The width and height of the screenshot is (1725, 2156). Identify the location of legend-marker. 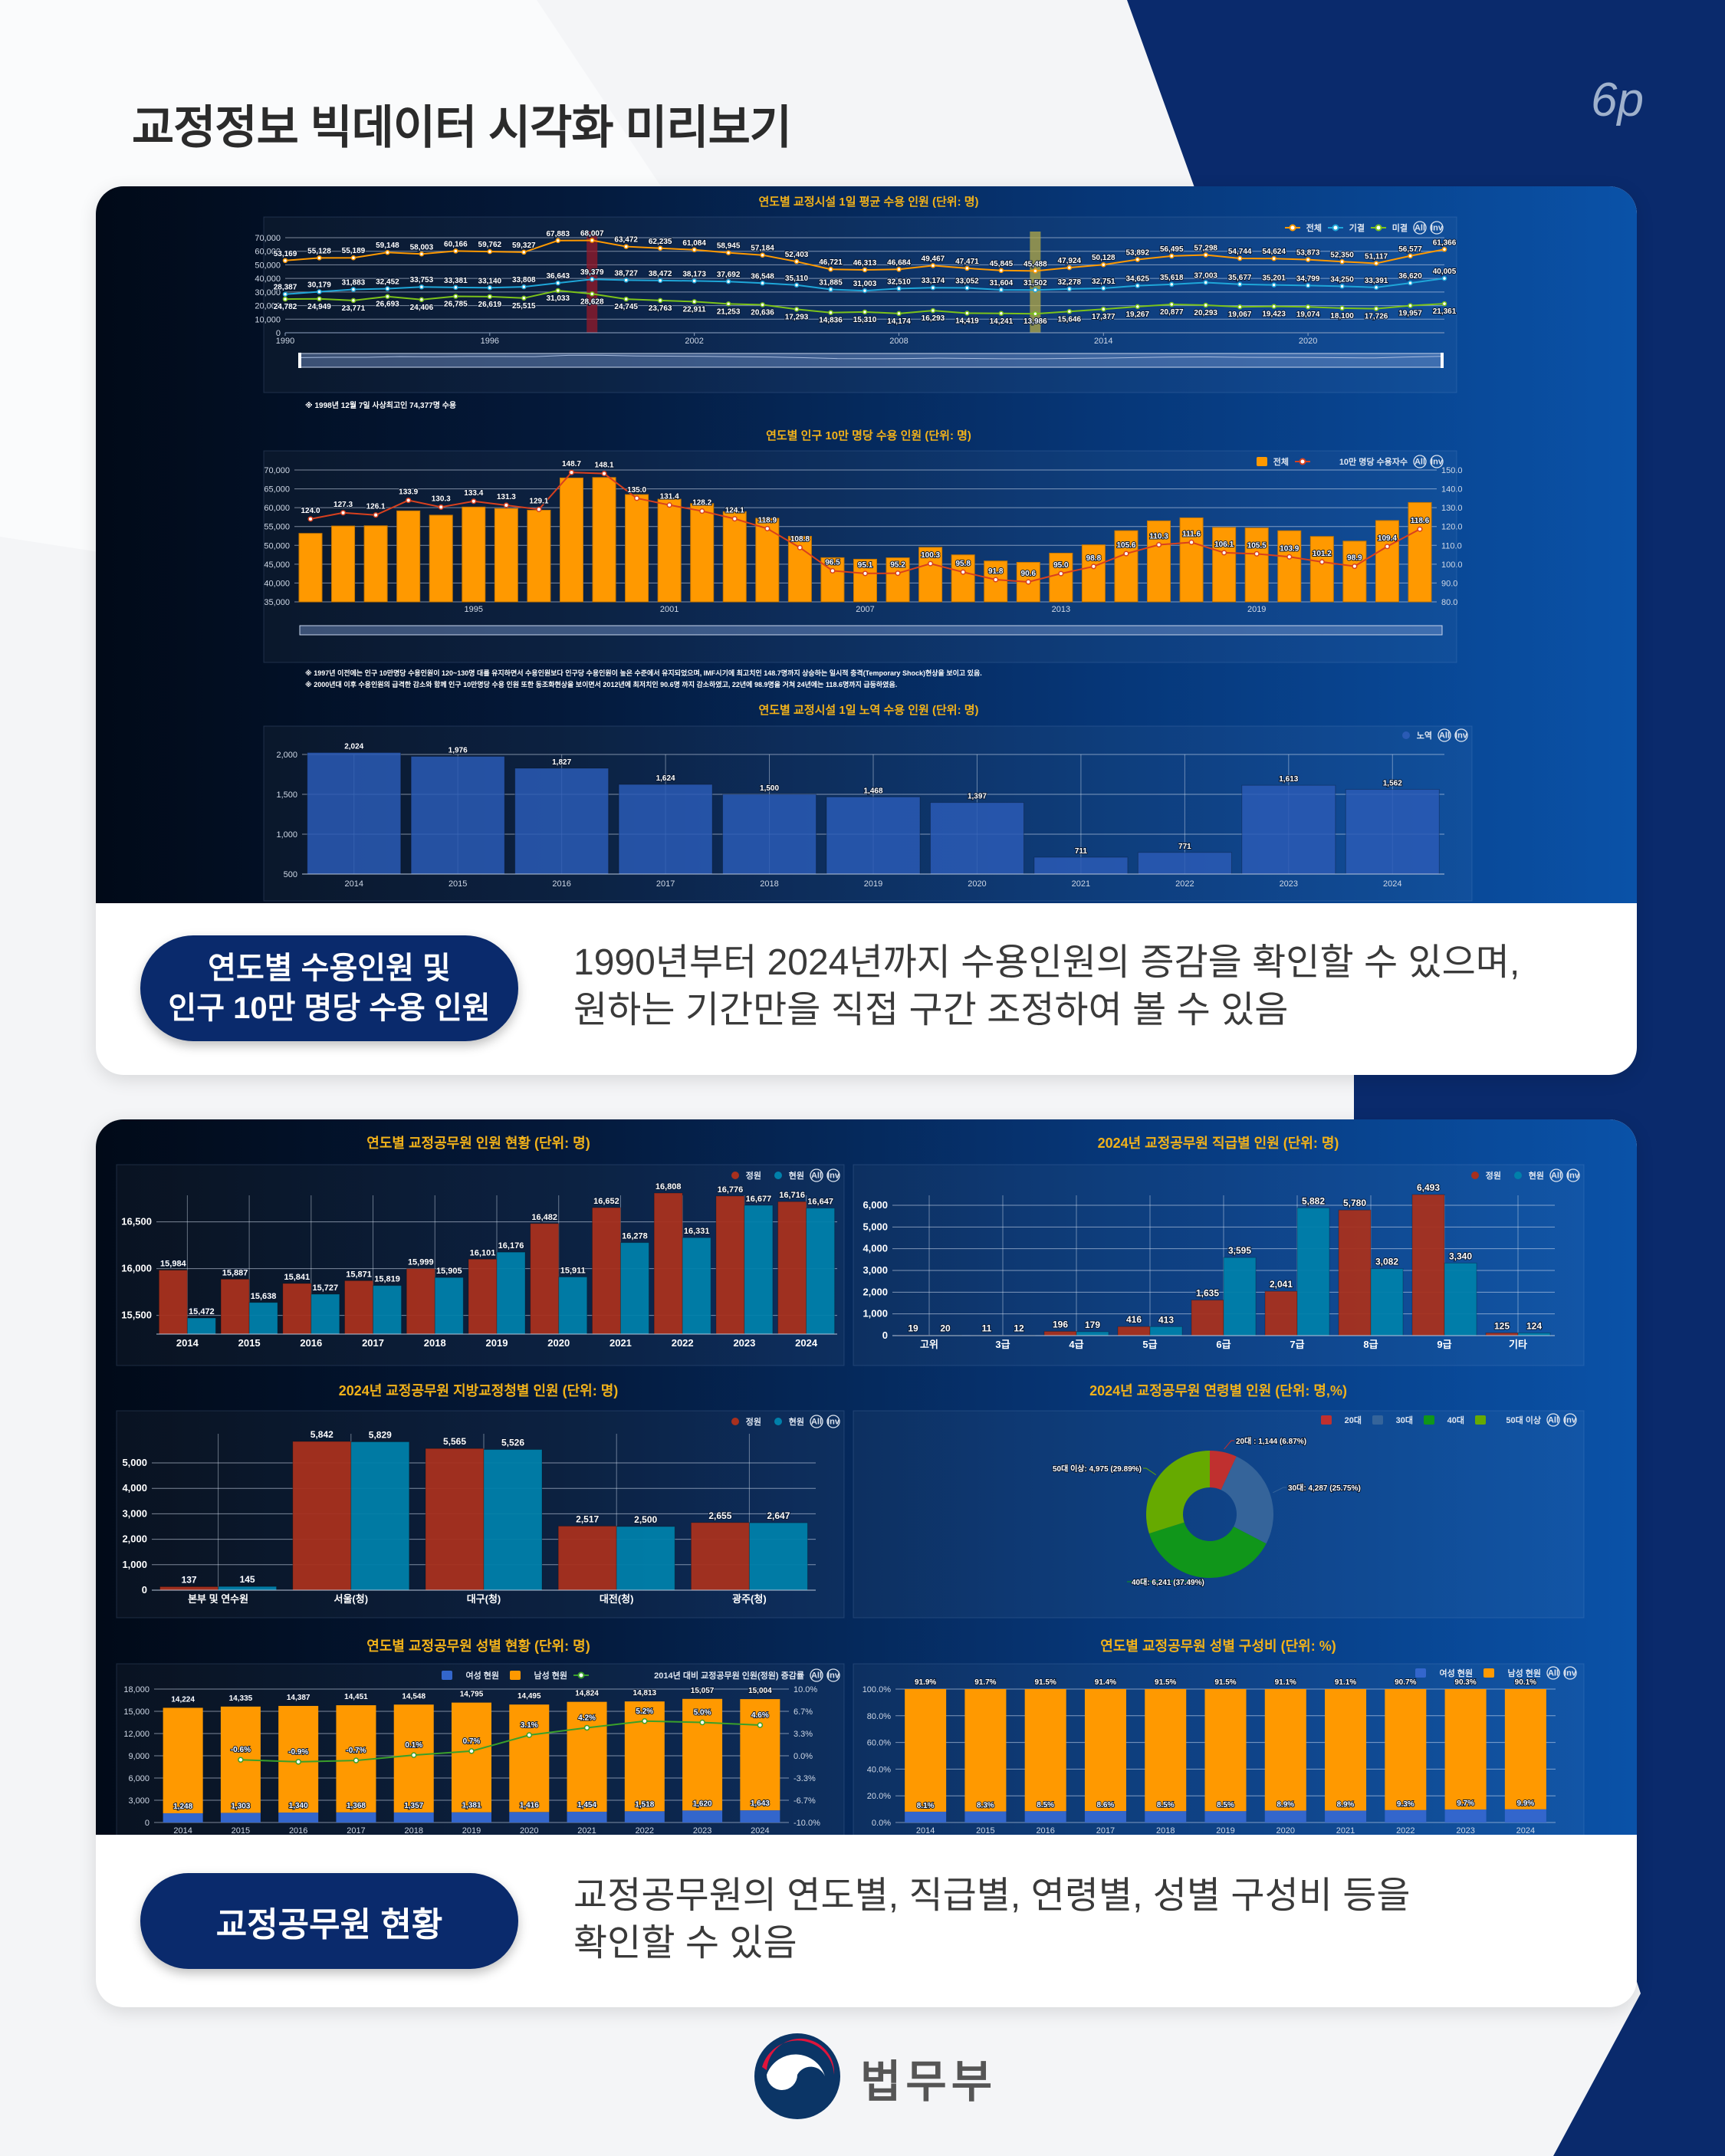
(581, 1675).